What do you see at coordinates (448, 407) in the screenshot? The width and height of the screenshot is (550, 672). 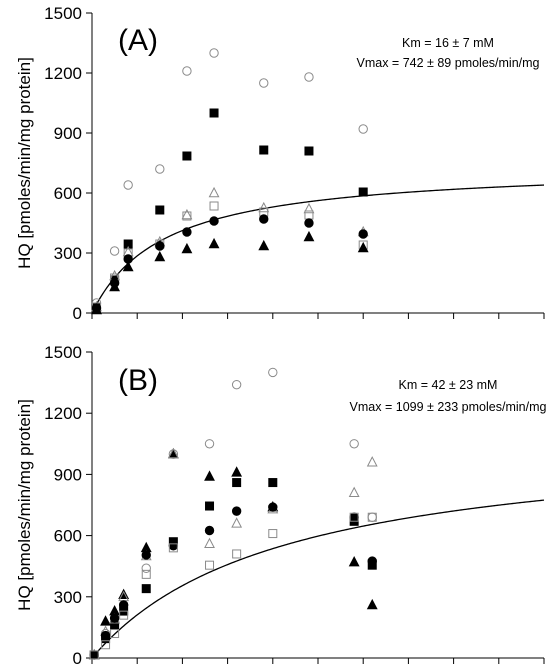 I see `vmax-annotation: Vmax = 1099 ± 233 pmoles/min/mg` at bounding box center [448, 407].